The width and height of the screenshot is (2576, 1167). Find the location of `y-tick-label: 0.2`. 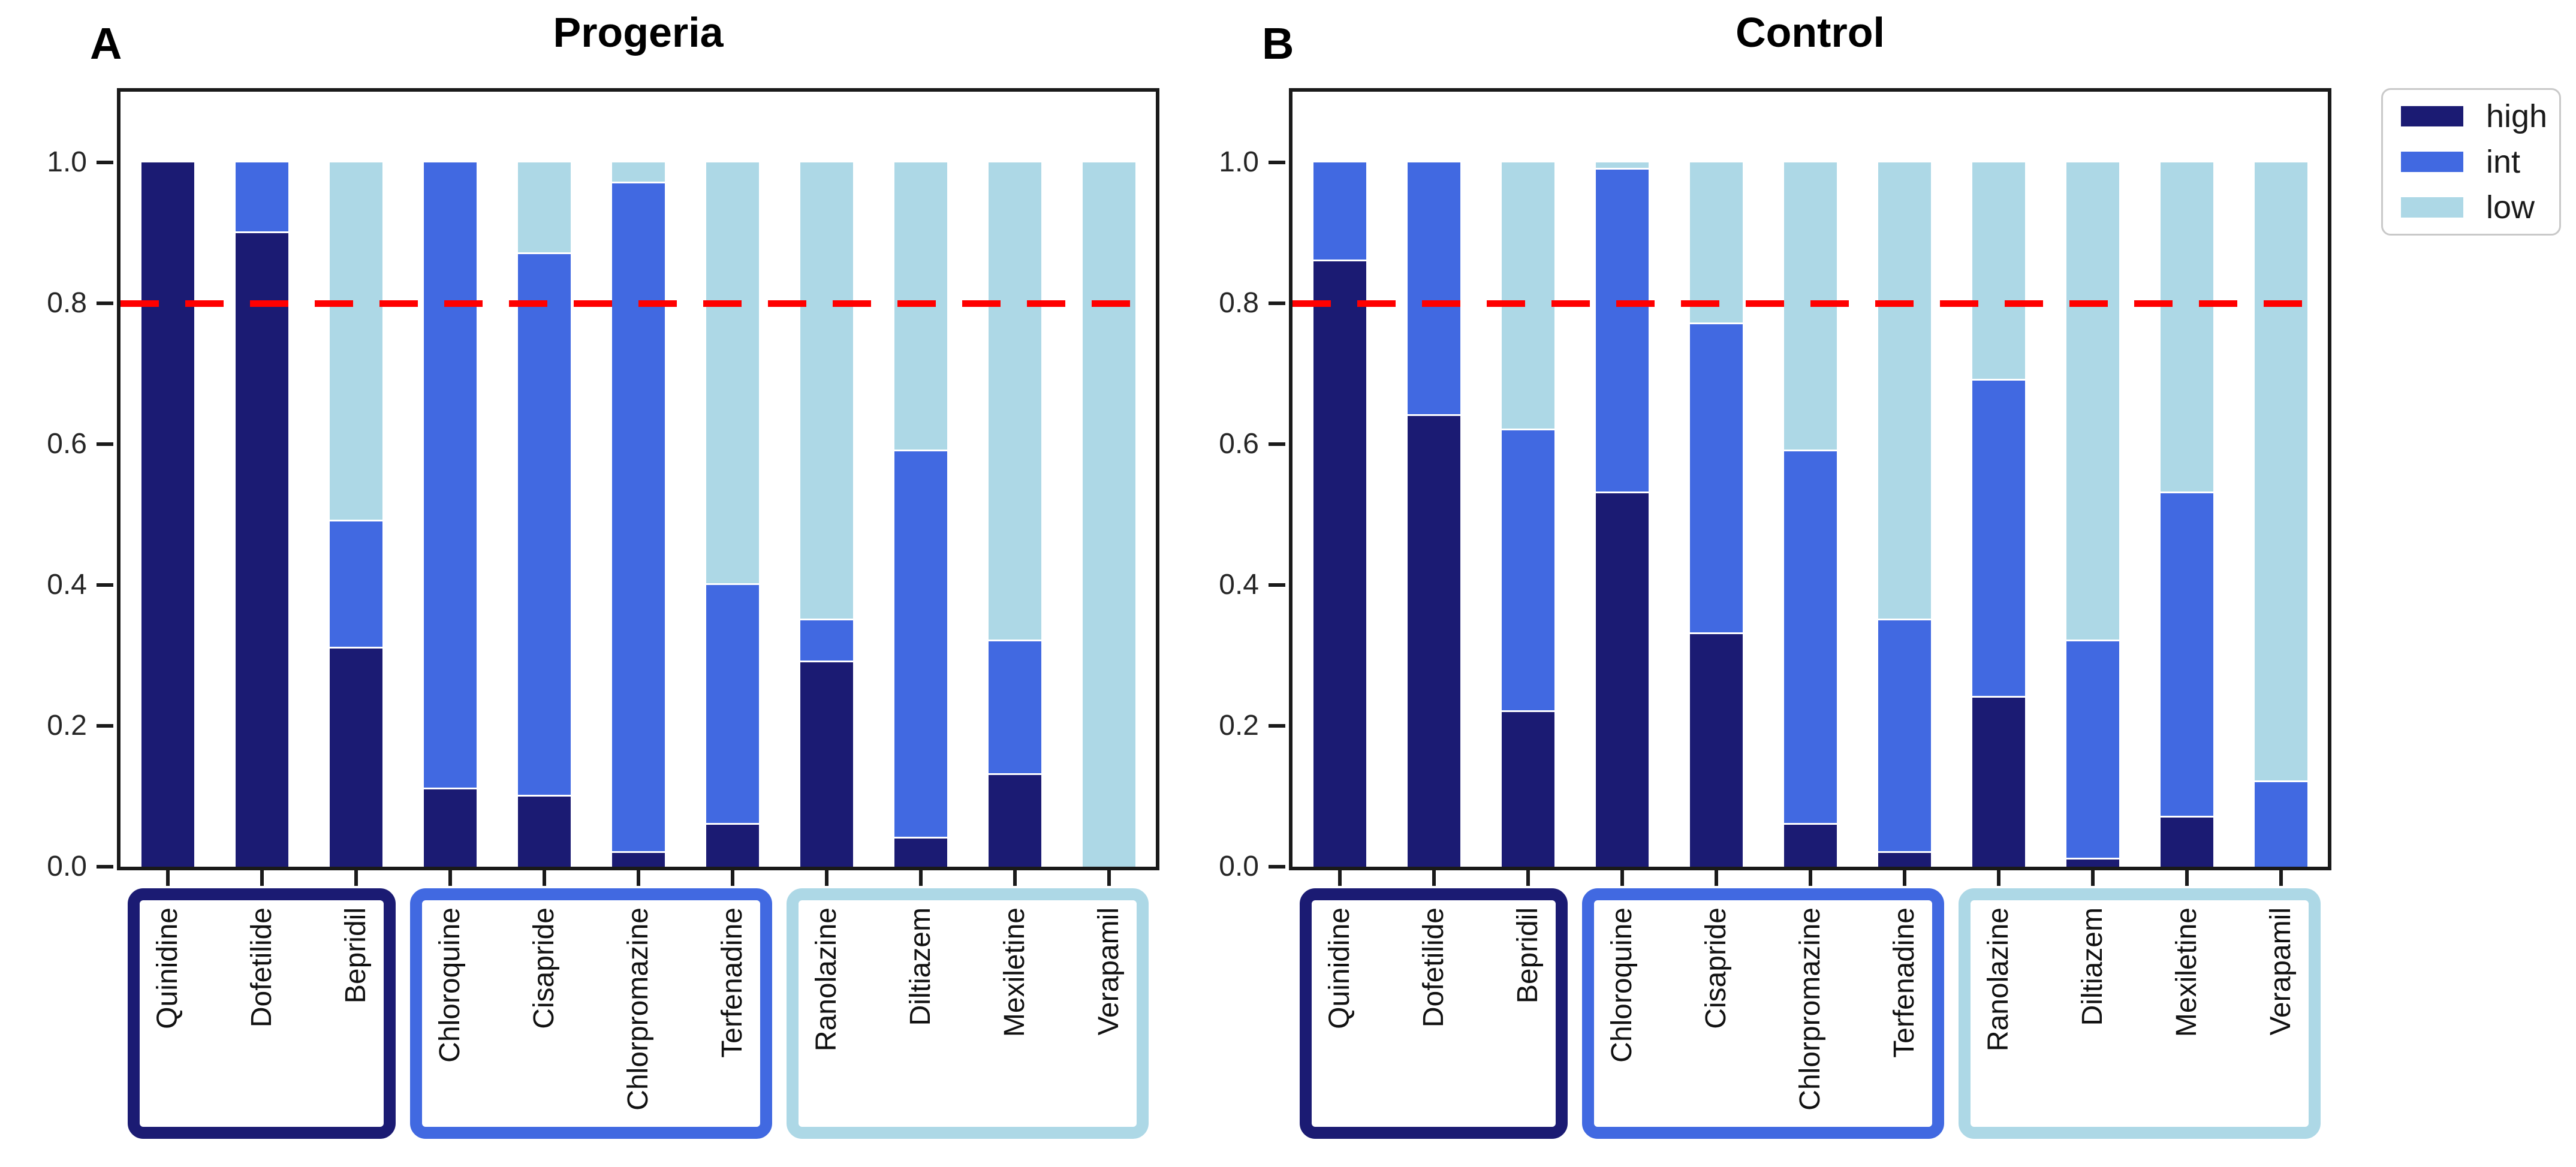

y-tick-label: 0.2 is located at coordinates (67, 725).